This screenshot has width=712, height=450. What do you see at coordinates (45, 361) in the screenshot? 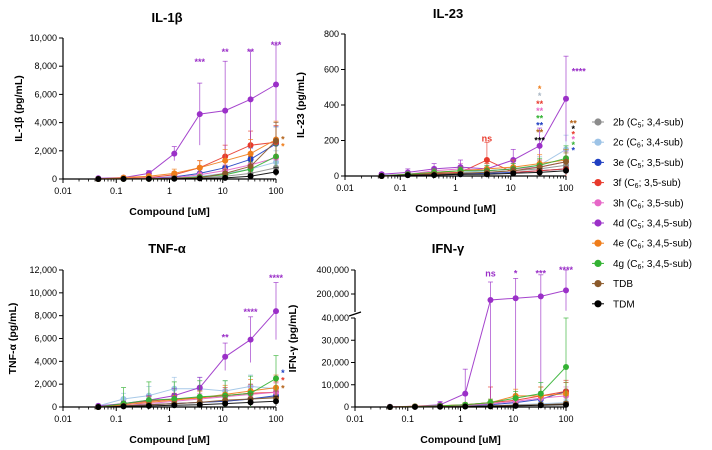
I see `y-tick-label: 4,000` at bounding box center [45, 361].